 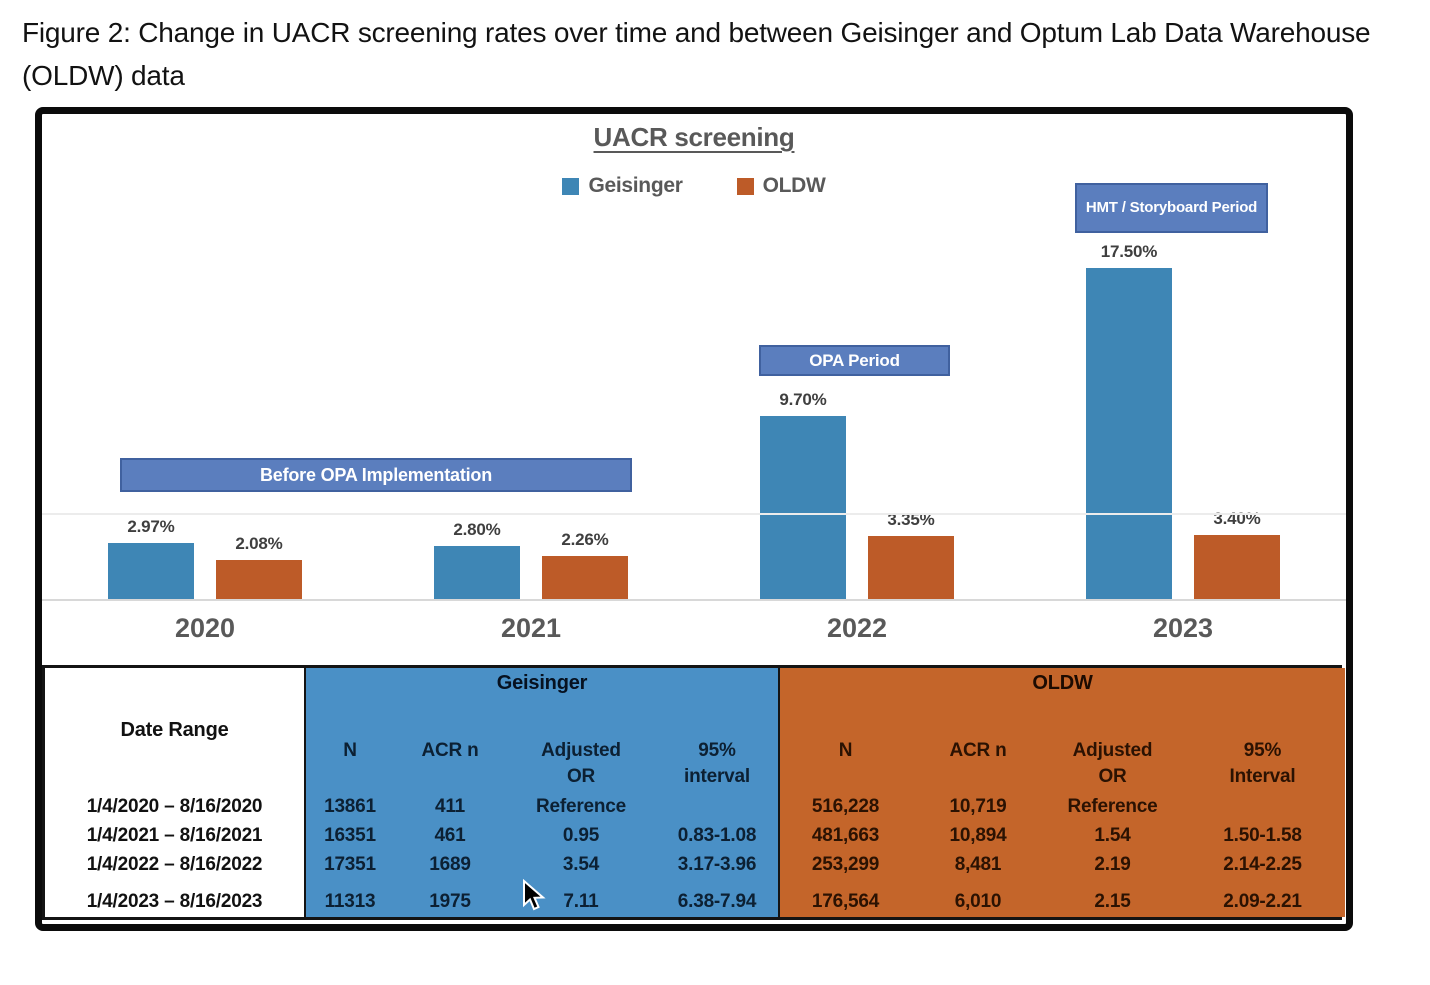 I want to click on cell-oldw-r3c1: 253,299, so click(x=844, y=864).